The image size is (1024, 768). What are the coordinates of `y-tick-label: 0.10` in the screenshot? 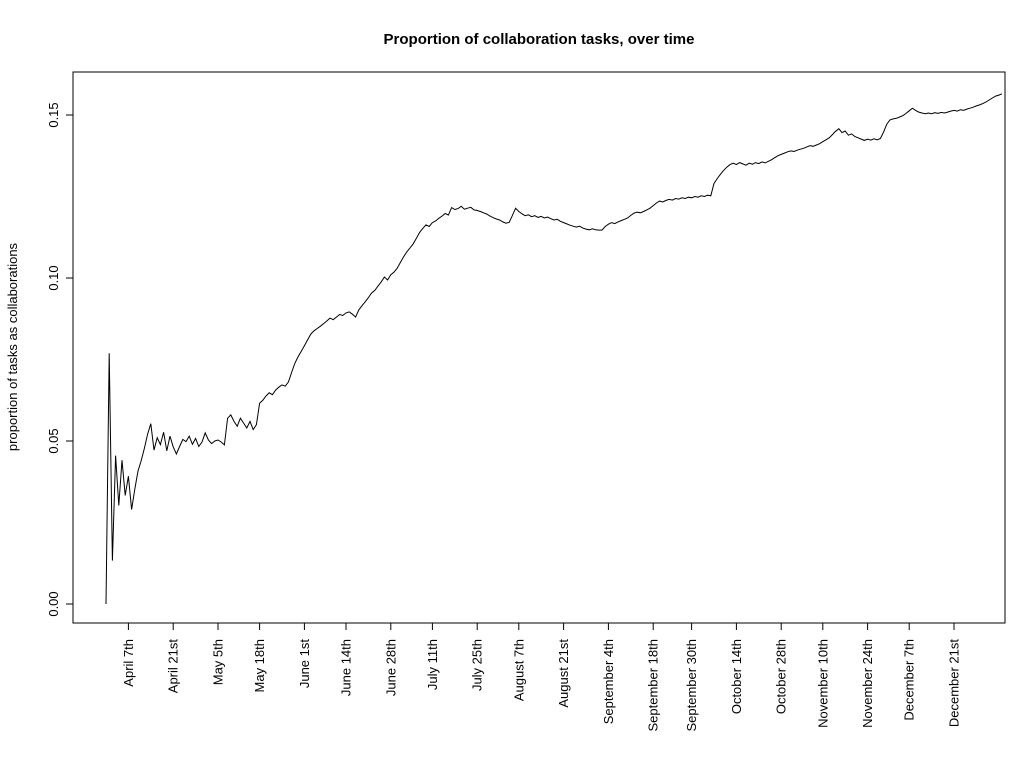 It's located at (53, 277).